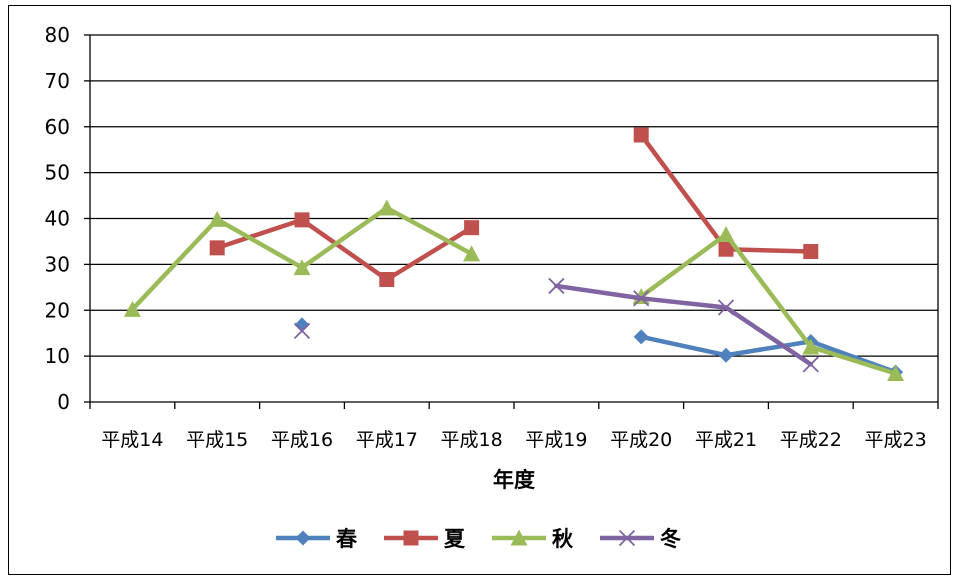 This screenshot has height=578, width=953. What do you see at coordinates (514, 480) in the screenshot?
I see `x-axis-title: 年度` at bounding box center [514, 480].